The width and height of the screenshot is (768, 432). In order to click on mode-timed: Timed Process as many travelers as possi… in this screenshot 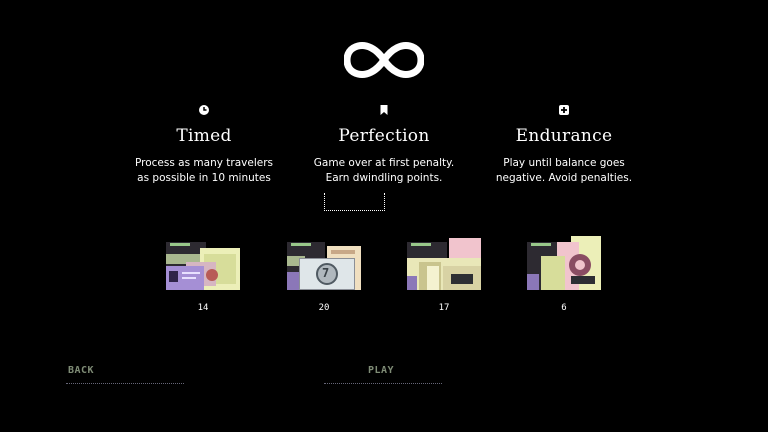, I will do `click(204, 145)`.